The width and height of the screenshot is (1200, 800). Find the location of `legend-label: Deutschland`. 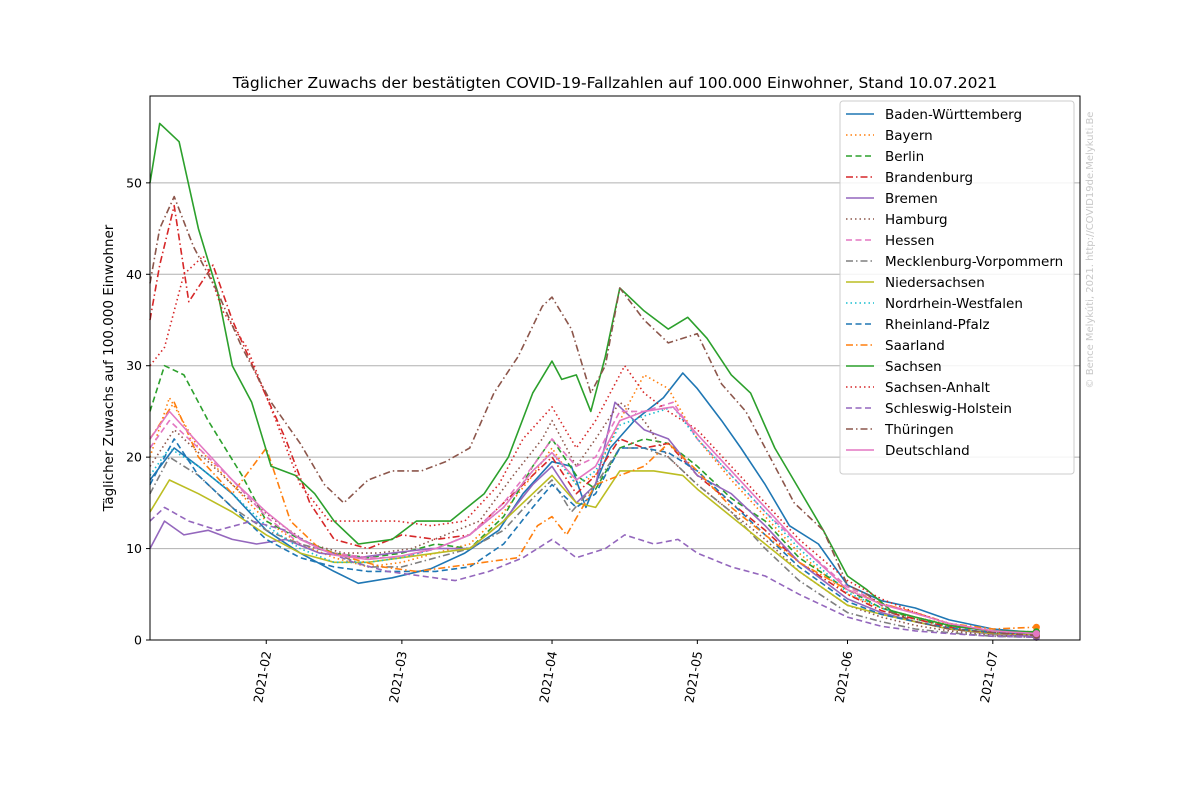

legend-label: Deutschland is located at coordinates (927, 451).